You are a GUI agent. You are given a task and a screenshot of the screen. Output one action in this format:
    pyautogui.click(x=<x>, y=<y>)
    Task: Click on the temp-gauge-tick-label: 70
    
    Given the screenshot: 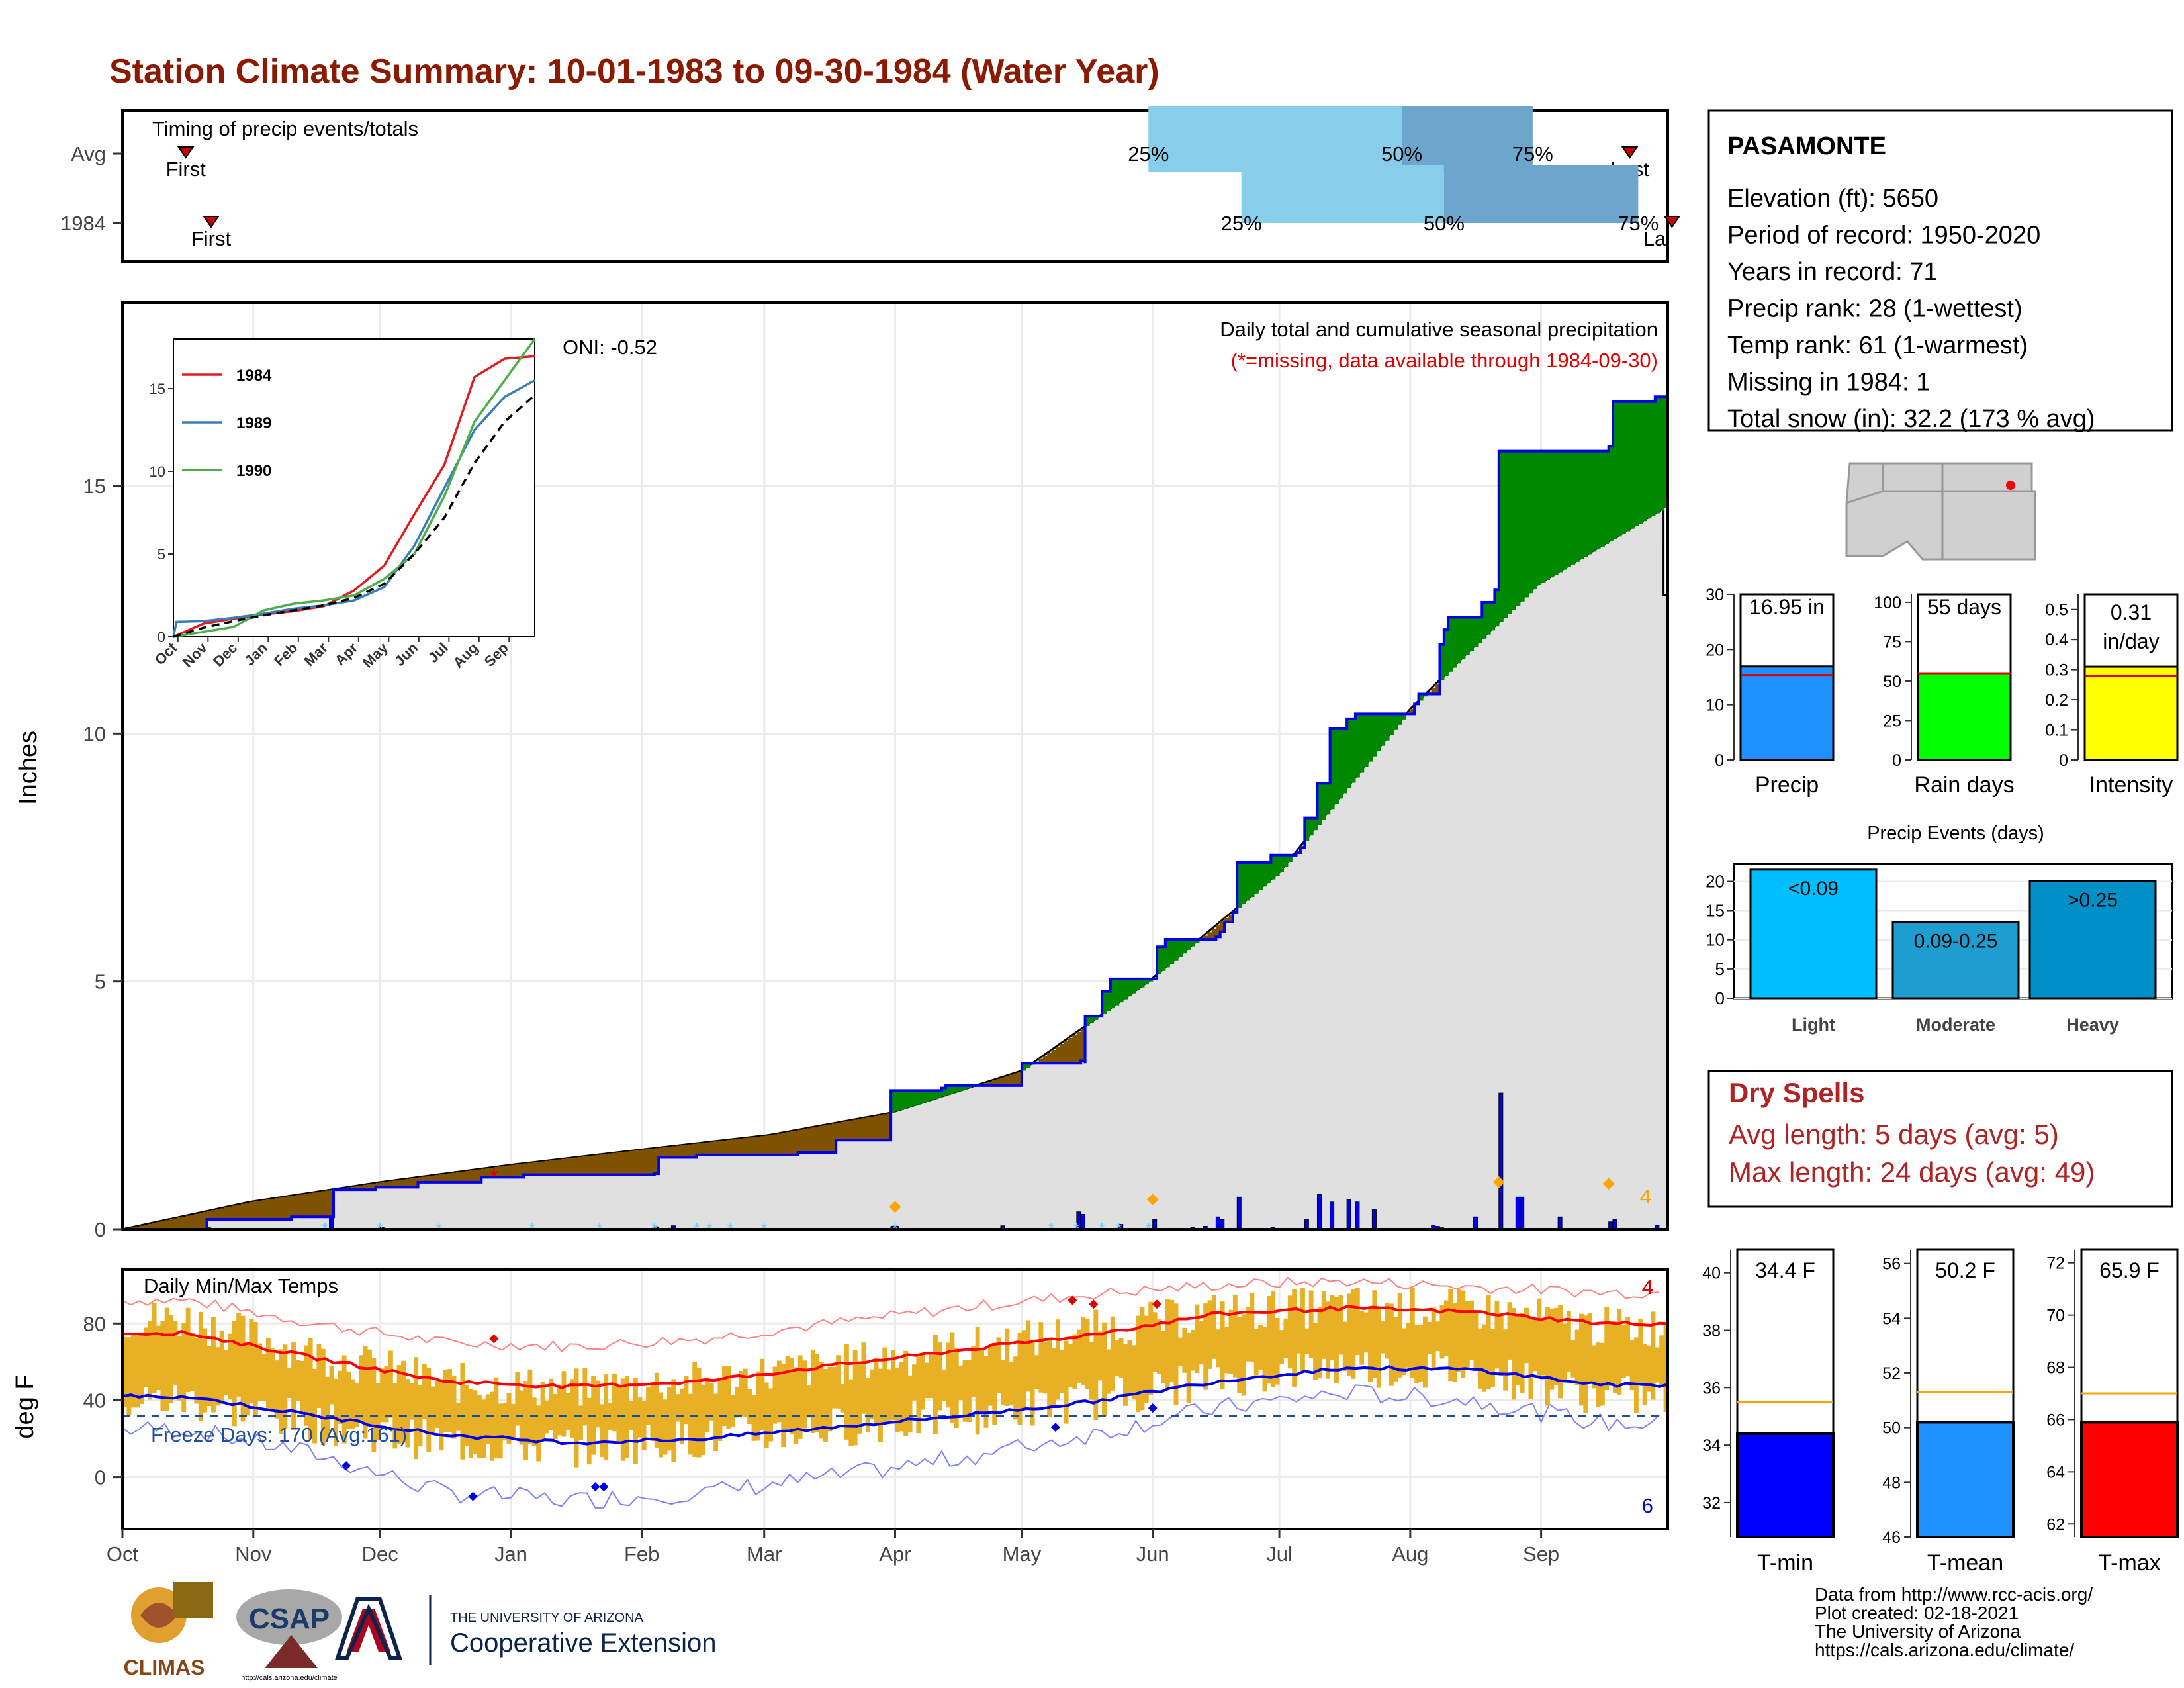 What is the action you would take?
    pyautogui.click(x=2055, y=1316)
    